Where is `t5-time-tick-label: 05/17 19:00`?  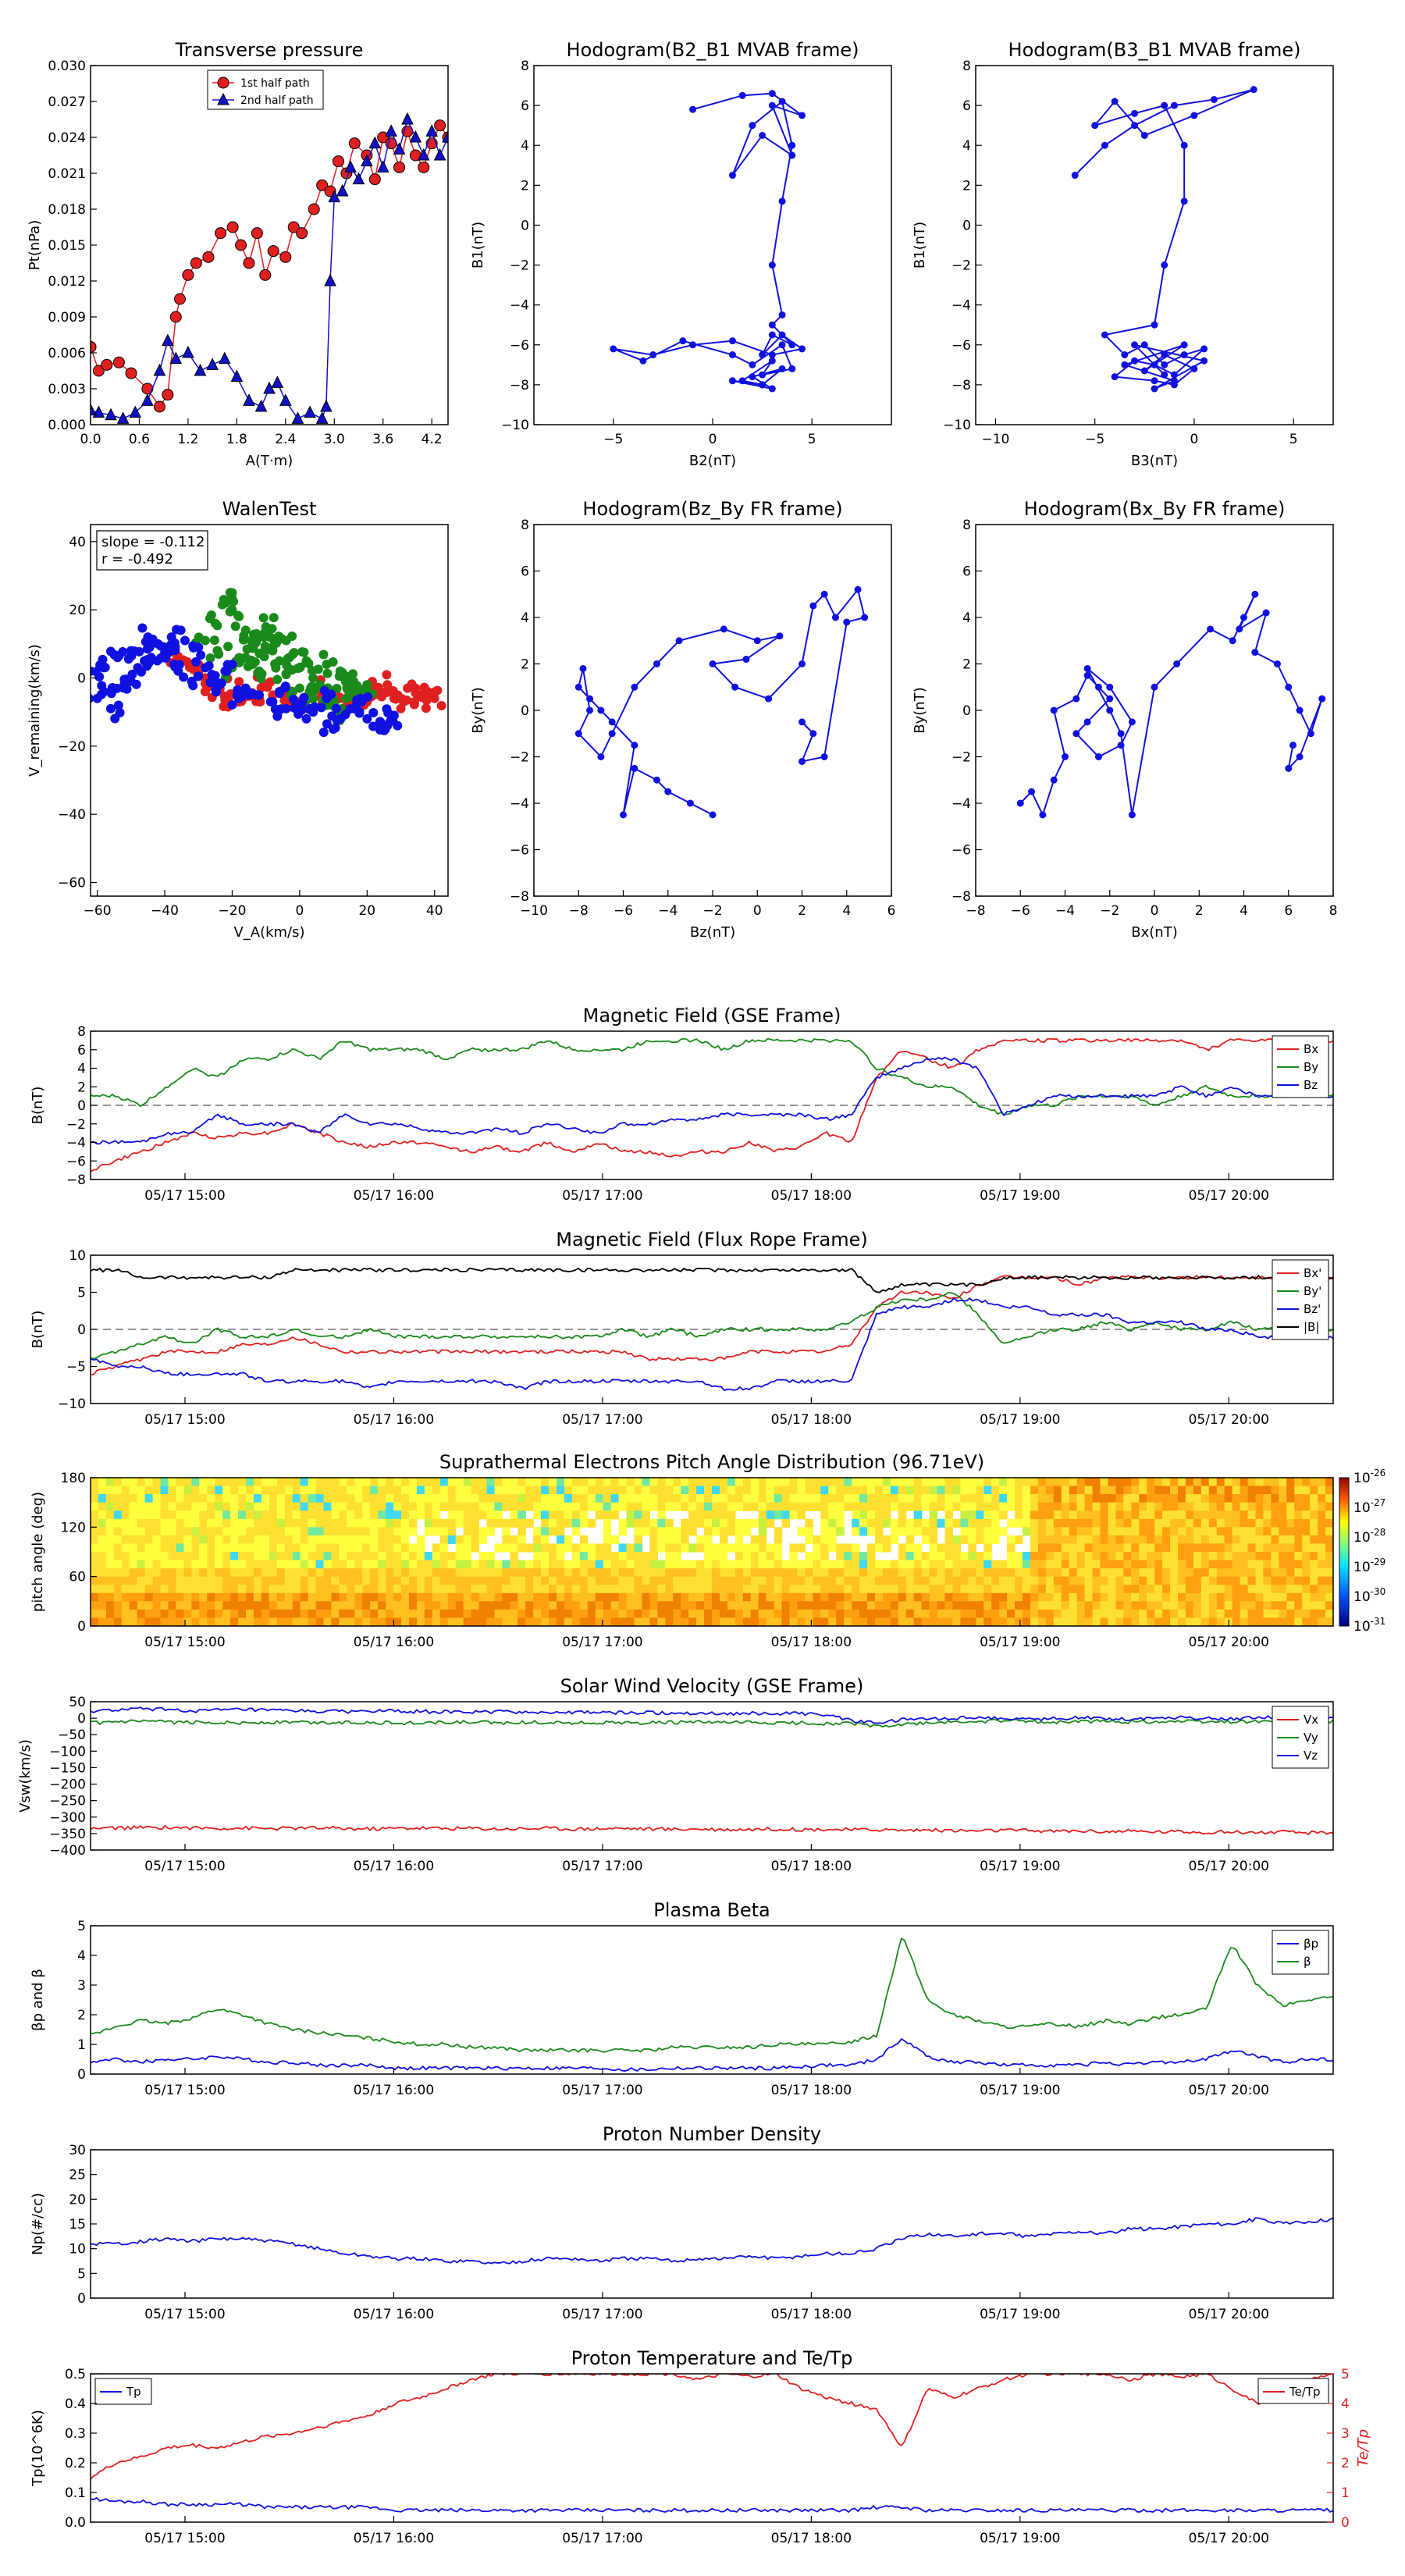 t5-time-tick-label: 05/17 19:00 is located at coordinates (1020, 2090).